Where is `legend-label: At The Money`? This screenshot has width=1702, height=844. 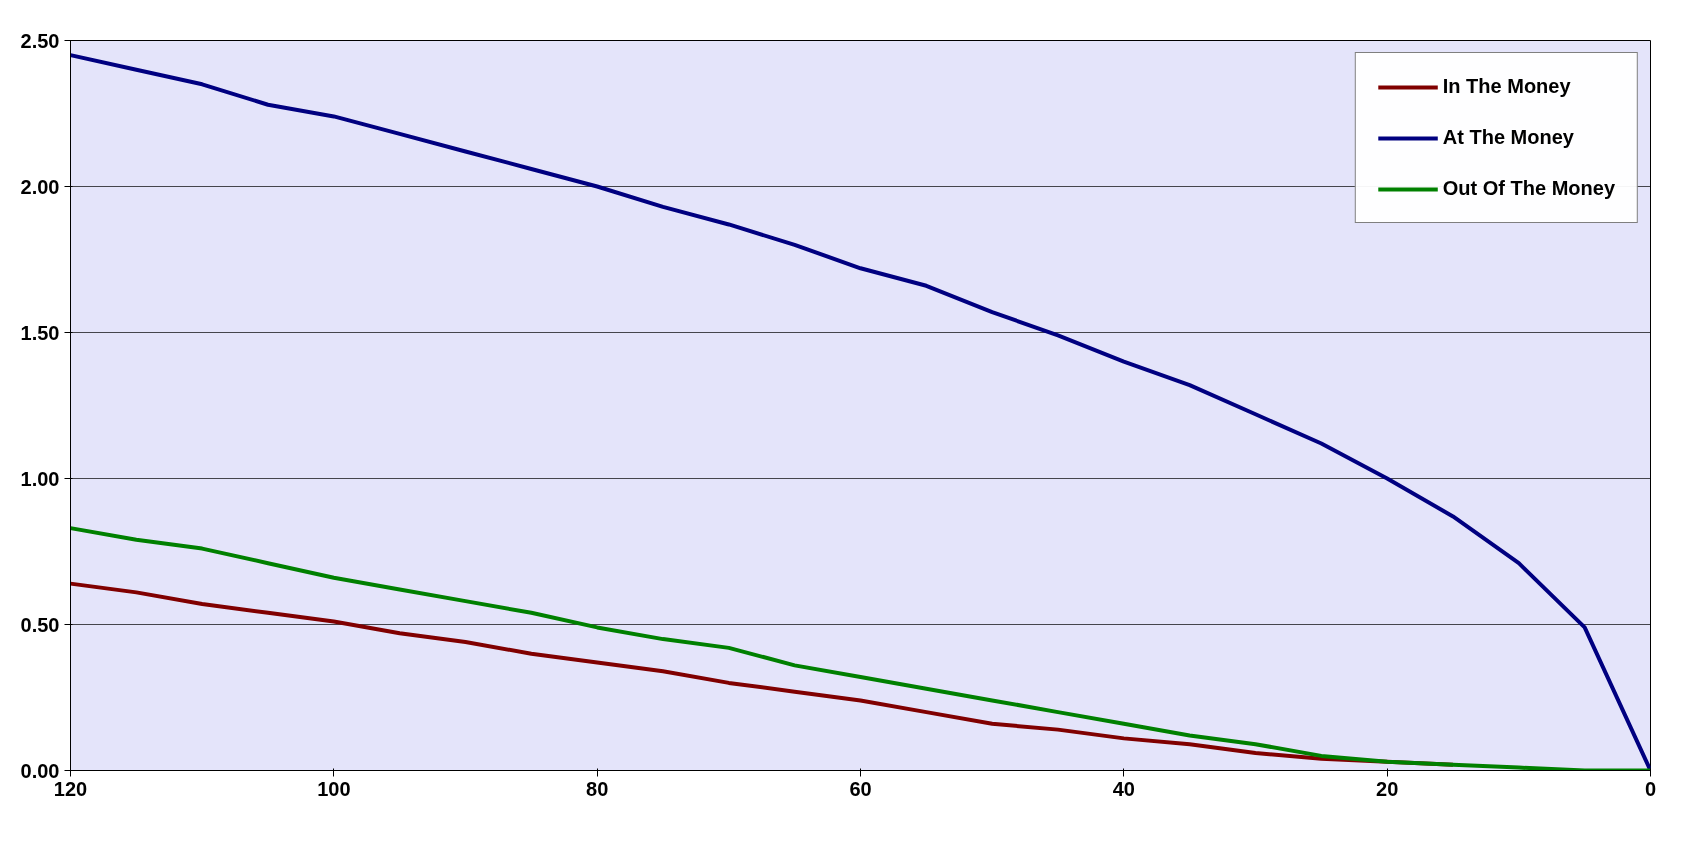 legend-label: At The Money is located at coordinates (1508, 137).